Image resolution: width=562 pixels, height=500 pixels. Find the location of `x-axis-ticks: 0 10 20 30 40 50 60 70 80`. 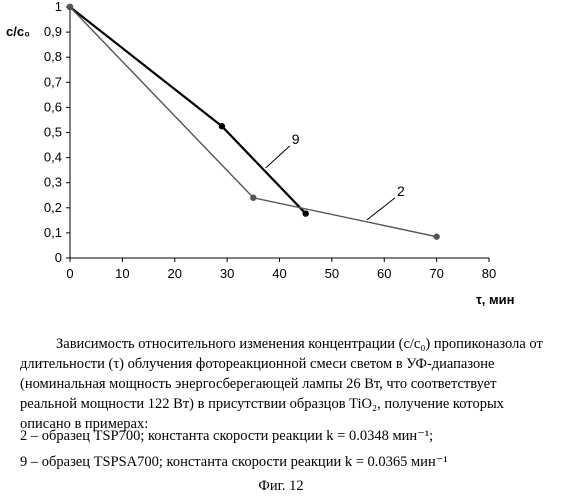

x-axis-ticks: 0 10 20 30 40 50 60 70 80 is located at coordinates (281, 269).